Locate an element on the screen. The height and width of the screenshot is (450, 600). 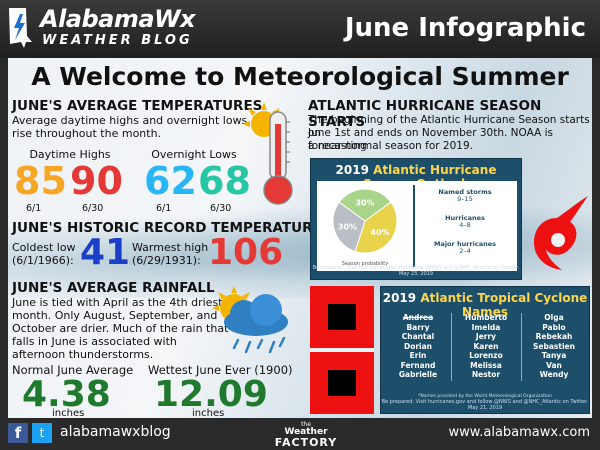
normal-june-value: 4.38 is located at coordinates (66, 394).